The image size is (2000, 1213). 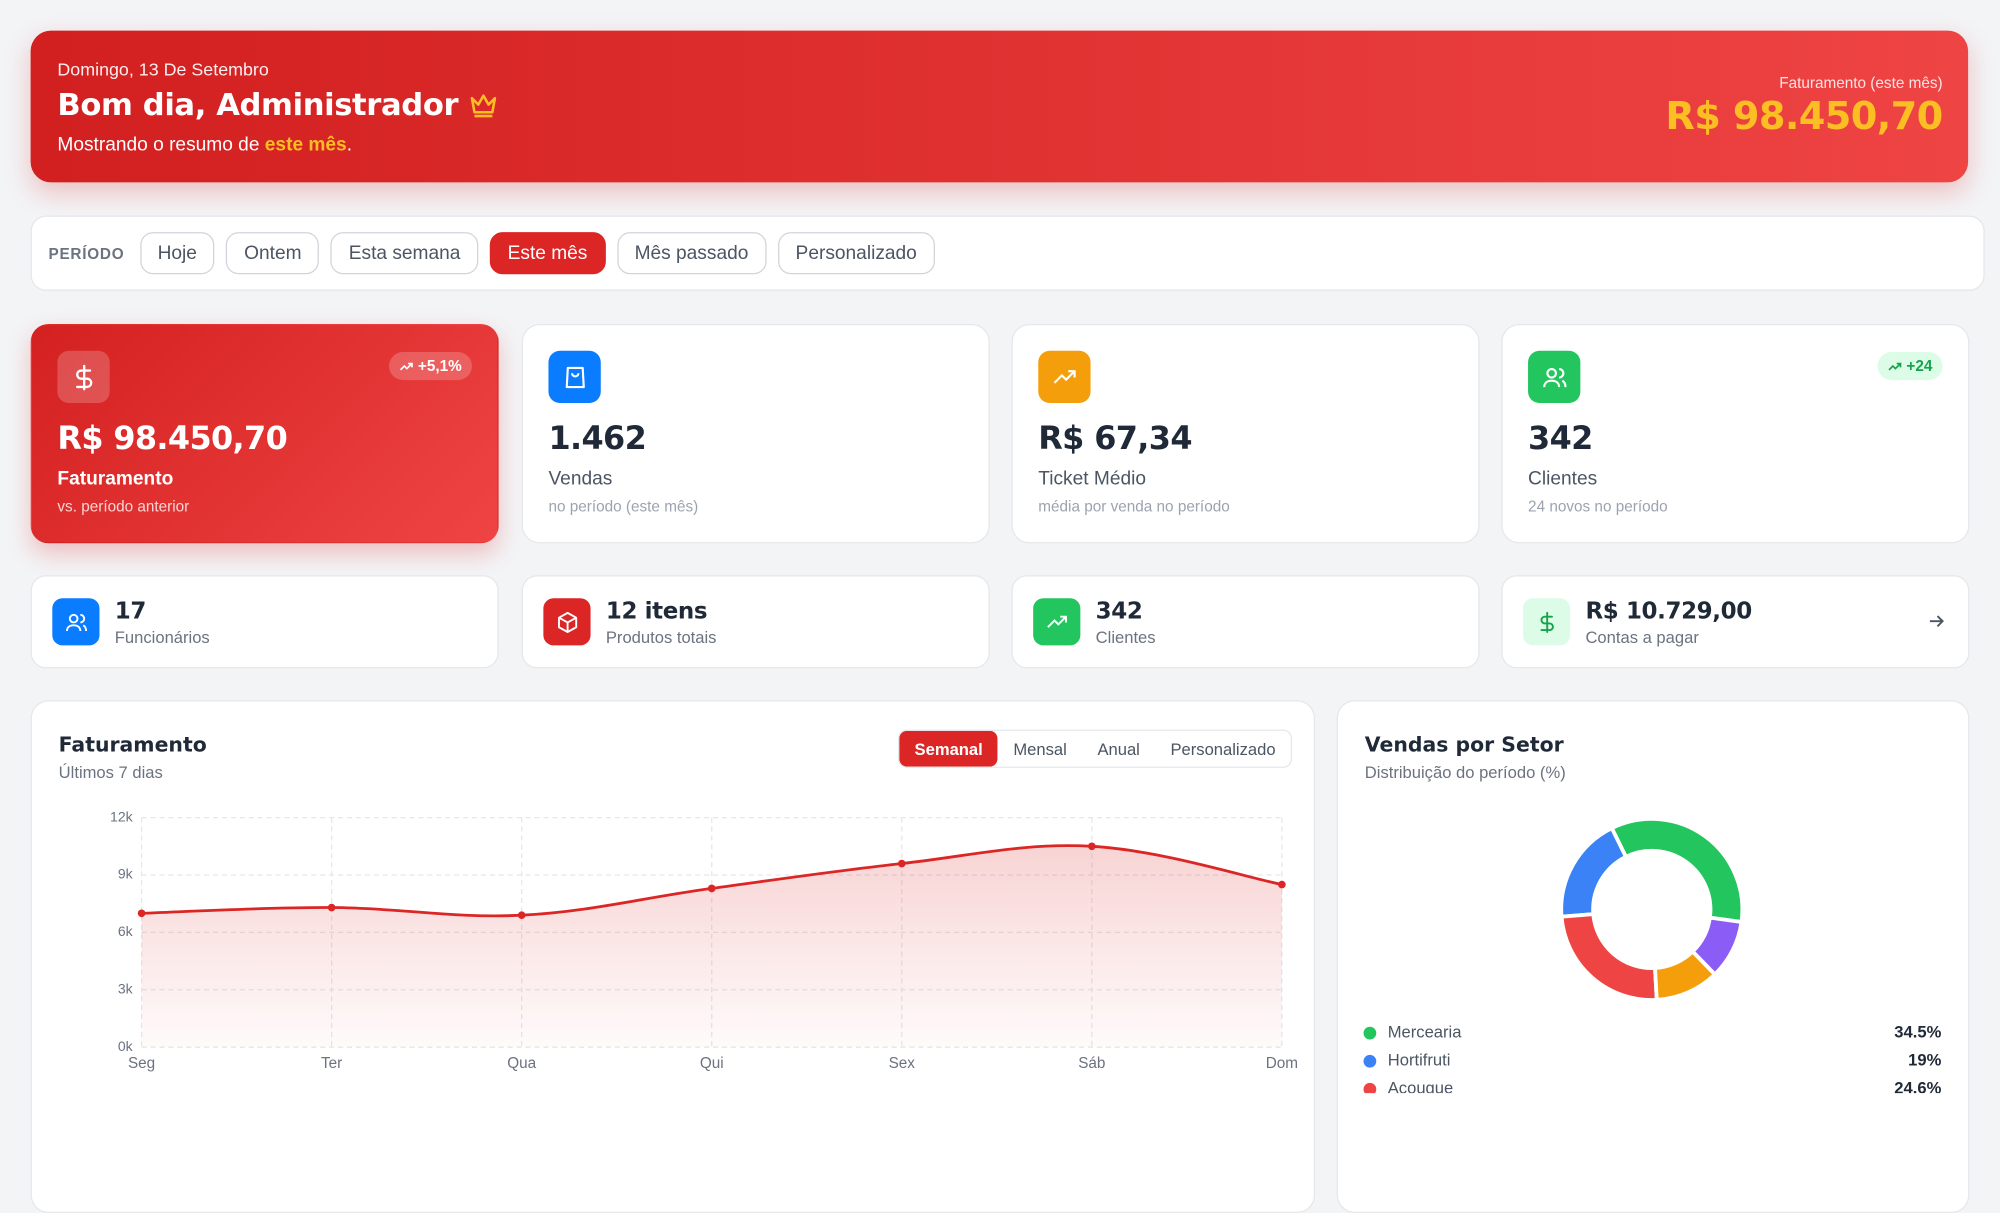 What do you see at coordinates (1919, 366) in the screenshot?
I see `kpi-badge-text: +24` at bounding box center [1919, 366].